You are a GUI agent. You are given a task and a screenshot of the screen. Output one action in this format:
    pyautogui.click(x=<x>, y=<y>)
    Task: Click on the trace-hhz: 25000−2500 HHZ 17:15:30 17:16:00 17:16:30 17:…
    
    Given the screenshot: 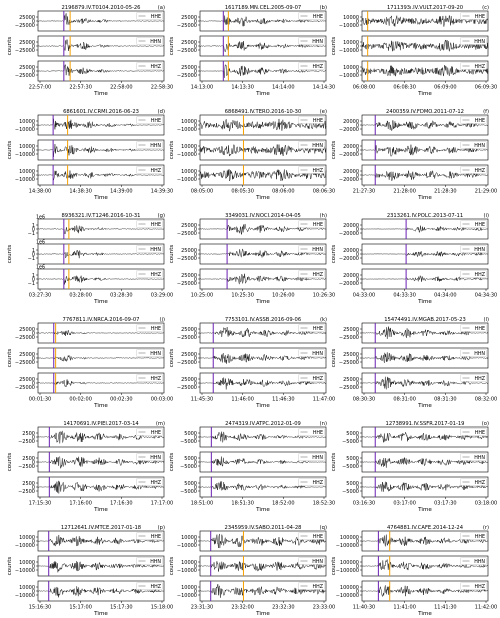 What is the action you would take?
    pyautogui.click(x=95, y=494)
    